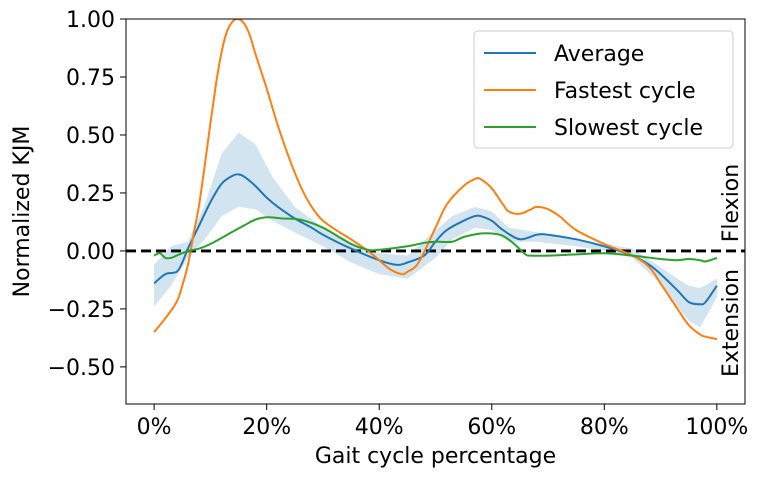 The image size is (763, 477). Describe the element at coordinates (266, 427) in the screenshot. I see `x-tick-label: 20%` at that location.